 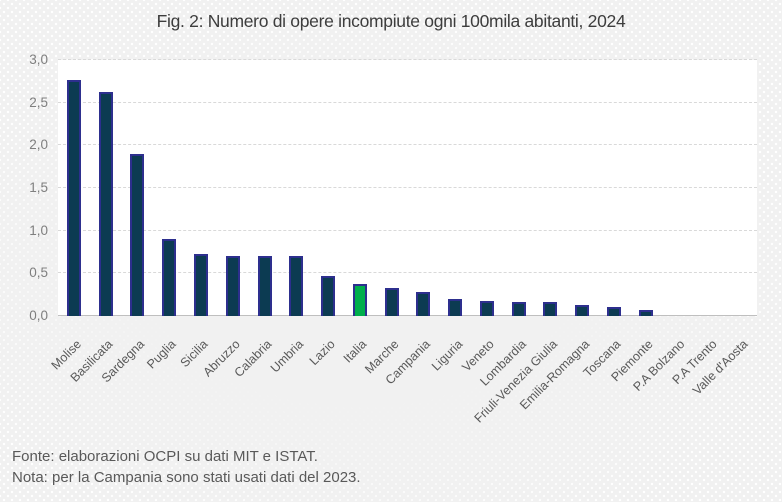 I want to click on bar-puglia, so click(x=169, y=277).